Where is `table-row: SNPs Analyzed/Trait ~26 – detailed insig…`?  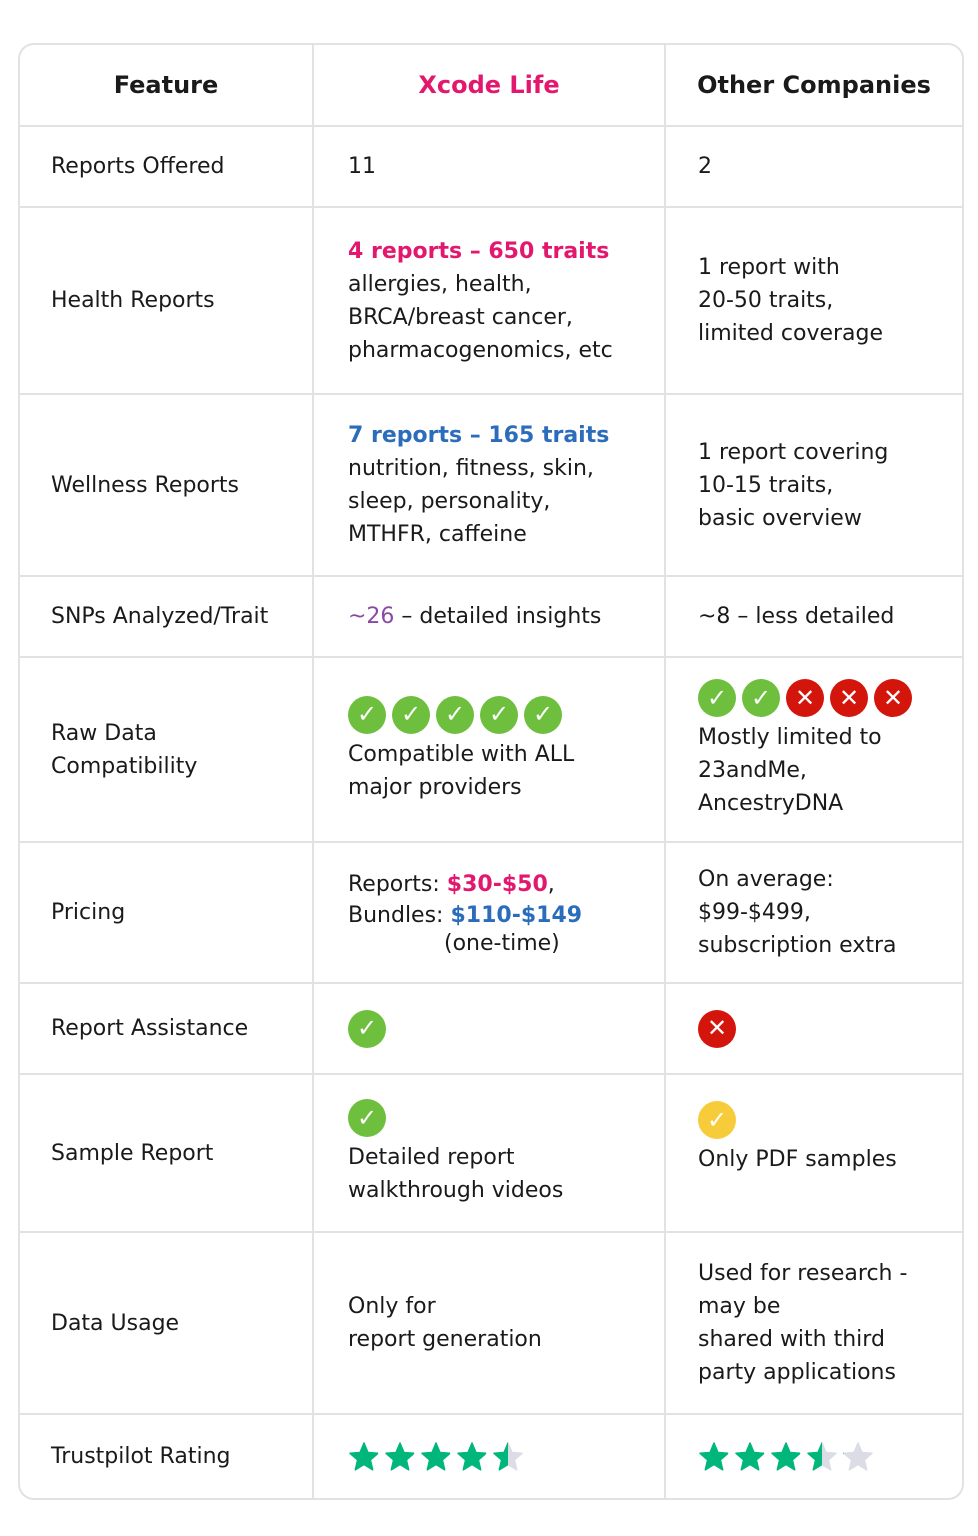 table-row: SNPs Analyzed/Trait ~26 – detailed insig… is located at coordinates (491, 615).